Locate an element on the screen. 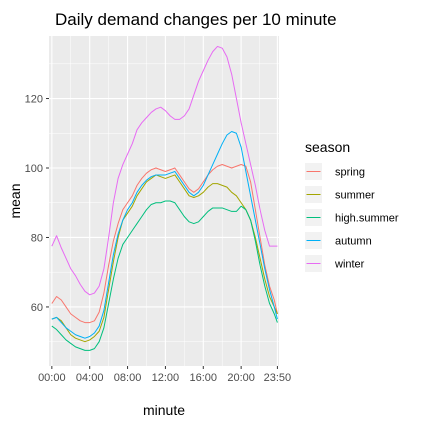  legend-label: spring is located at coordinates (350, 173).